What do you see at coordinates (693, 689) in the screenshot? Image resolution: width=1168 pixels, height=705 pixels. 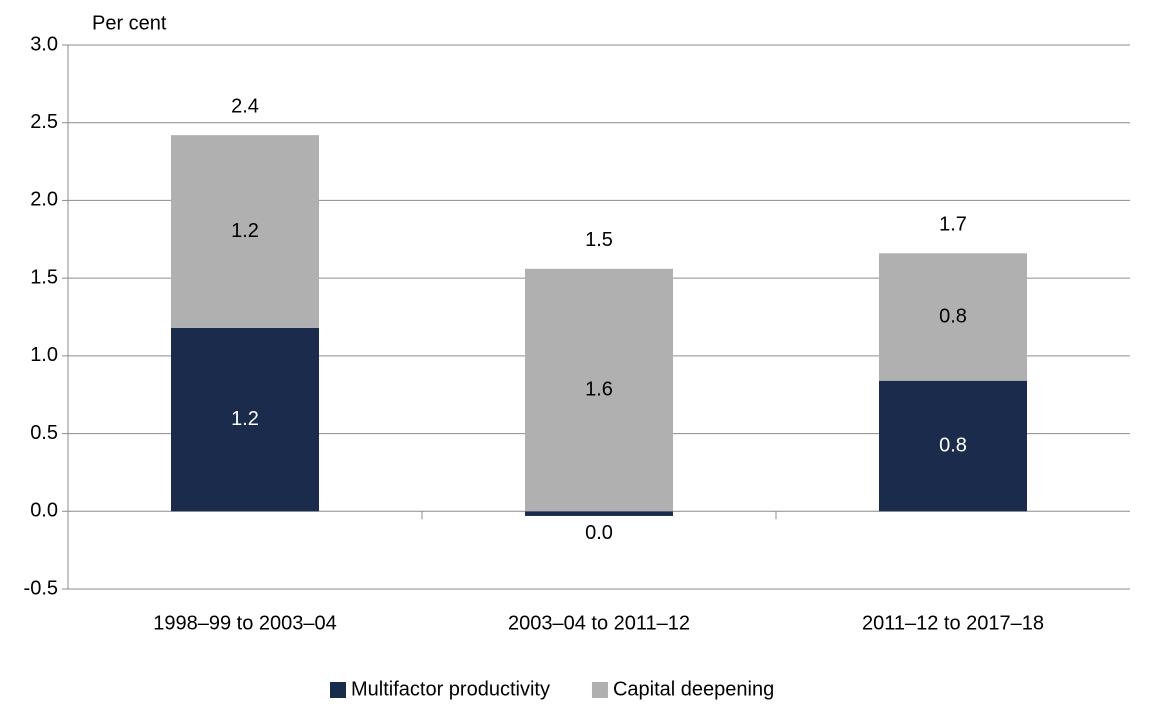 I see `legend-label: Capital deepening` at bounding box center [693, 689].